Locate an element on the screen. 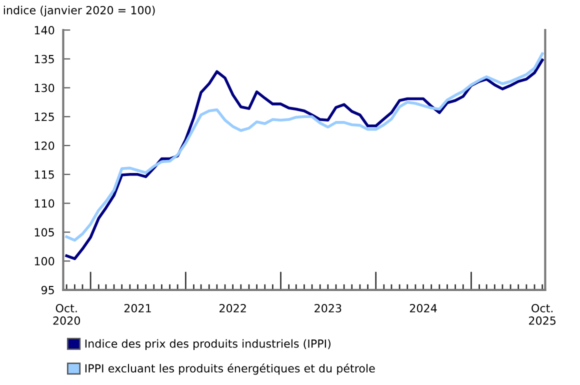 This screenshot has height=385, width=580. y-tick-label: 120 is located at coordinates (44, 146).